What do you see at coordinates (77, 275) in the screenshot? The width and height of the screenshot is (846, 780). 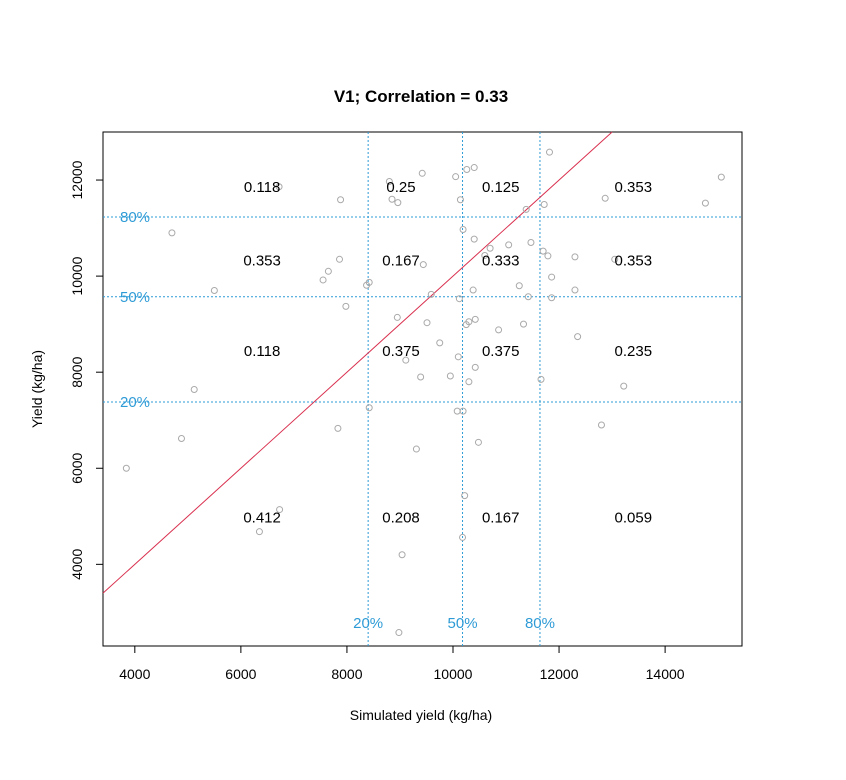 I see `y-tick-label: 10000` at bounding box center [77, 275].